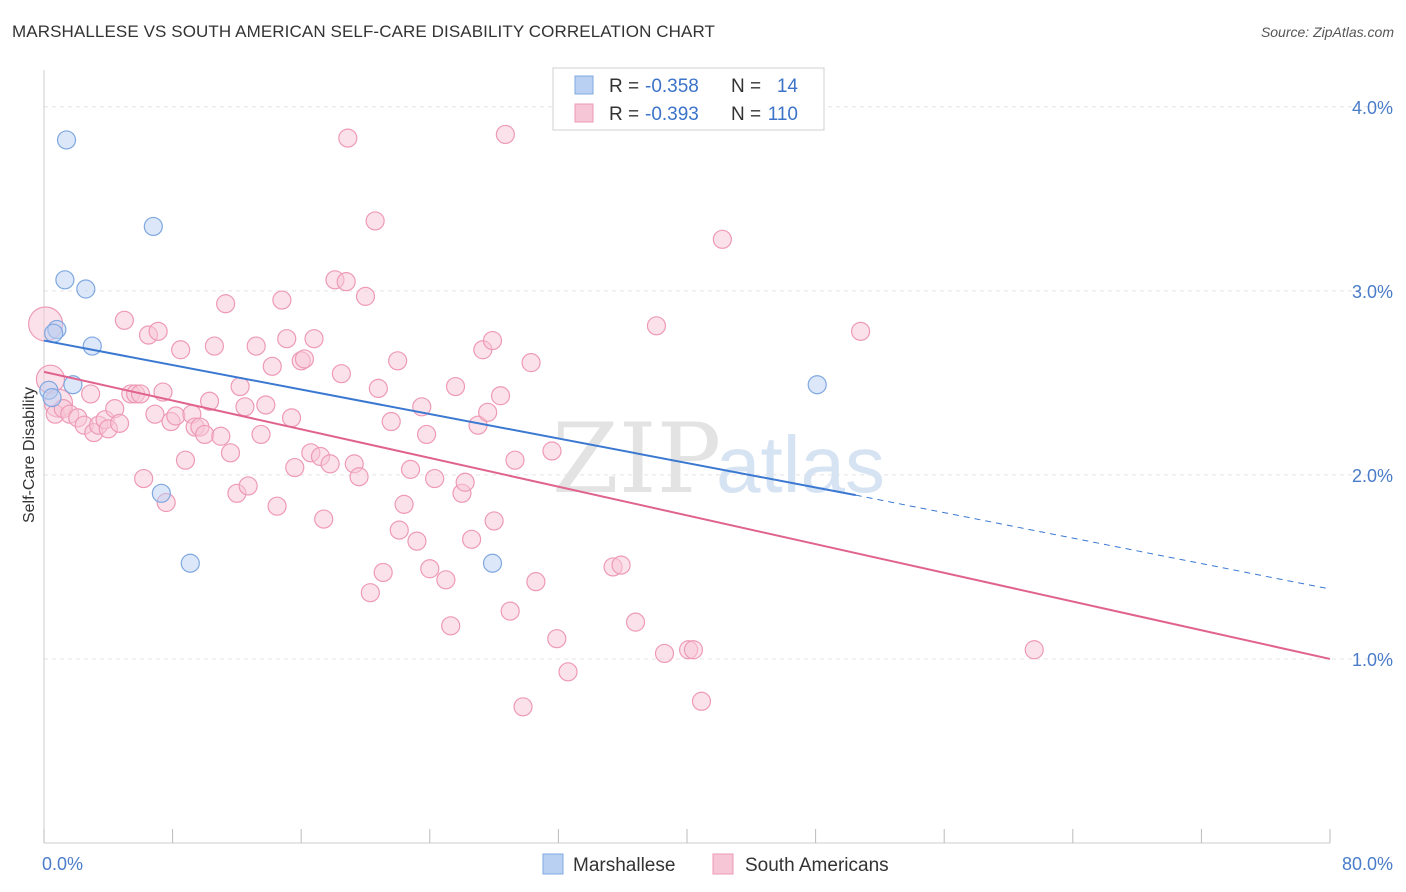  I want to click on legend-r-value-1: -0.393, so click(672, 114).